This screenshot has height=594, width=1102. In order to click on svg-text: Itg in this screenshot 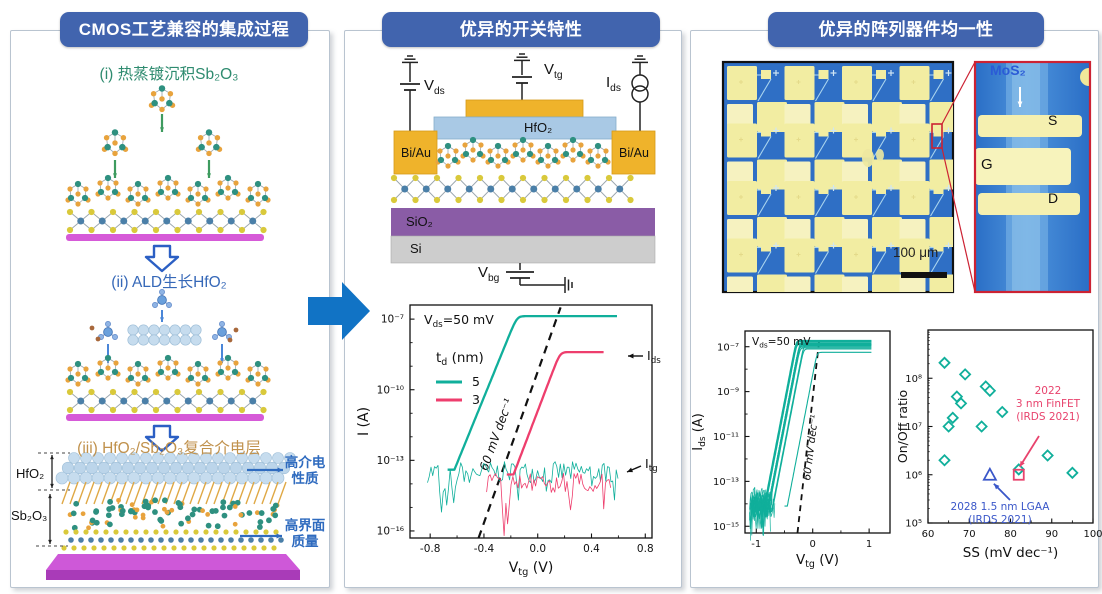, I will do `click(651, 465)`.